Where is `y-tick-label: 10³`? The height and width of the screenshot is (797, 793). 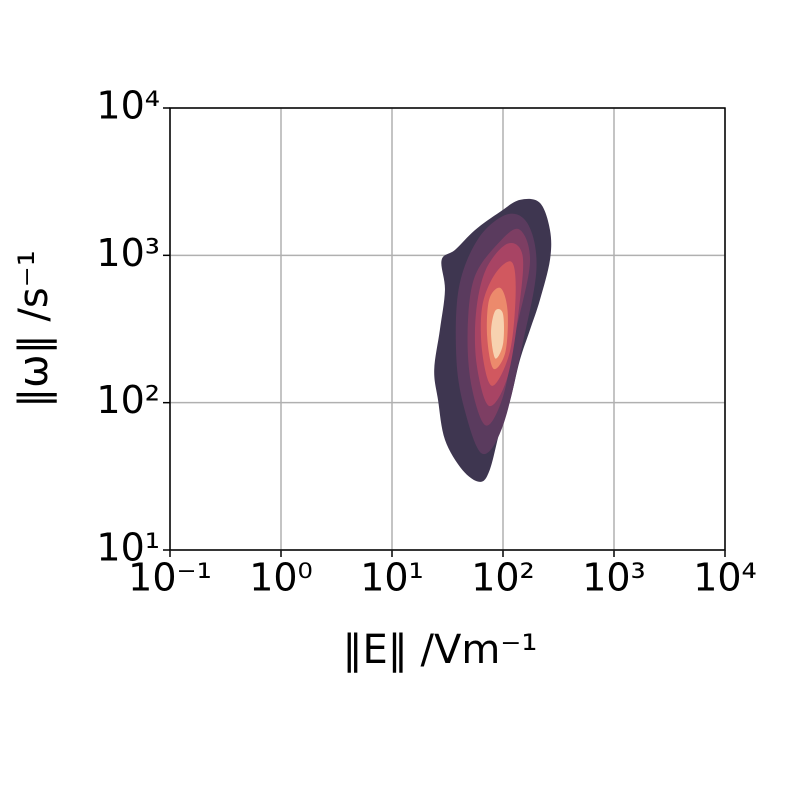
y-tick-label: 10³ is located at coordinates (128, 253).